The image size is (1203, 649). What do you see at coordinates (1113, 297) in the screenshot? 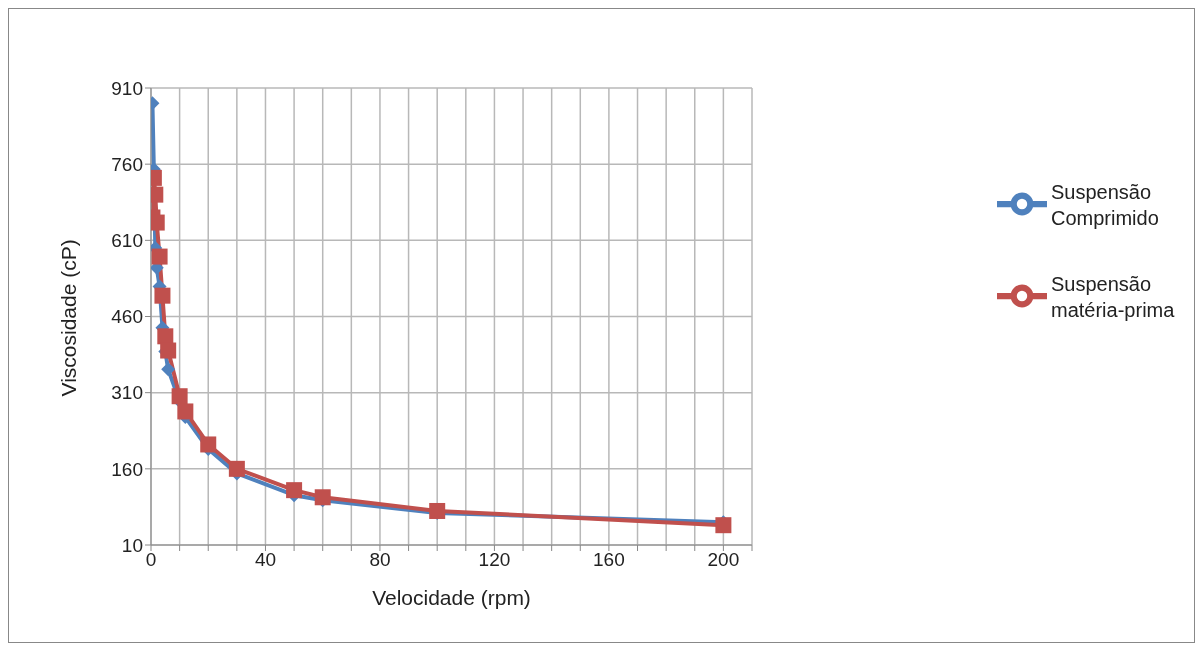
I see `legend-label: Suspensão matéria-prima` at bounding box center [1113, 297].